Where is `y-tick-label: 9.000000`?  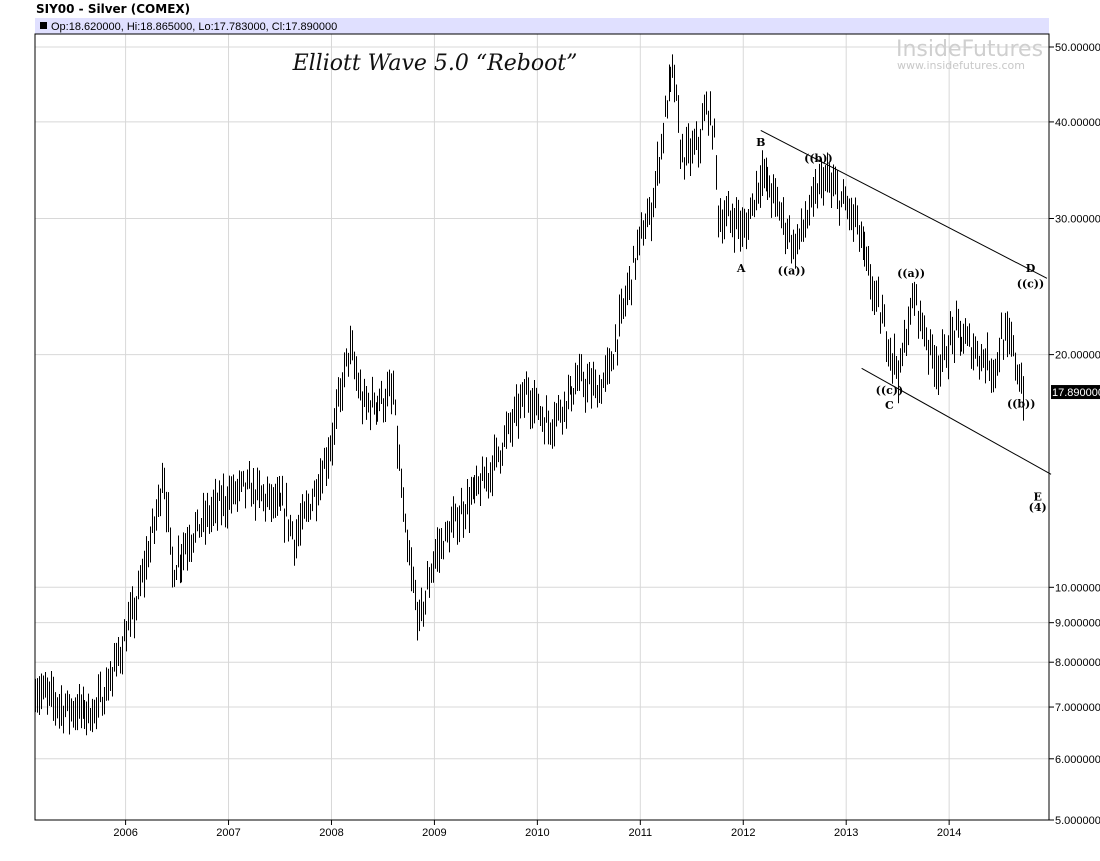
y-tick-label: 9.000000 is located at coordinates (1077, 624).